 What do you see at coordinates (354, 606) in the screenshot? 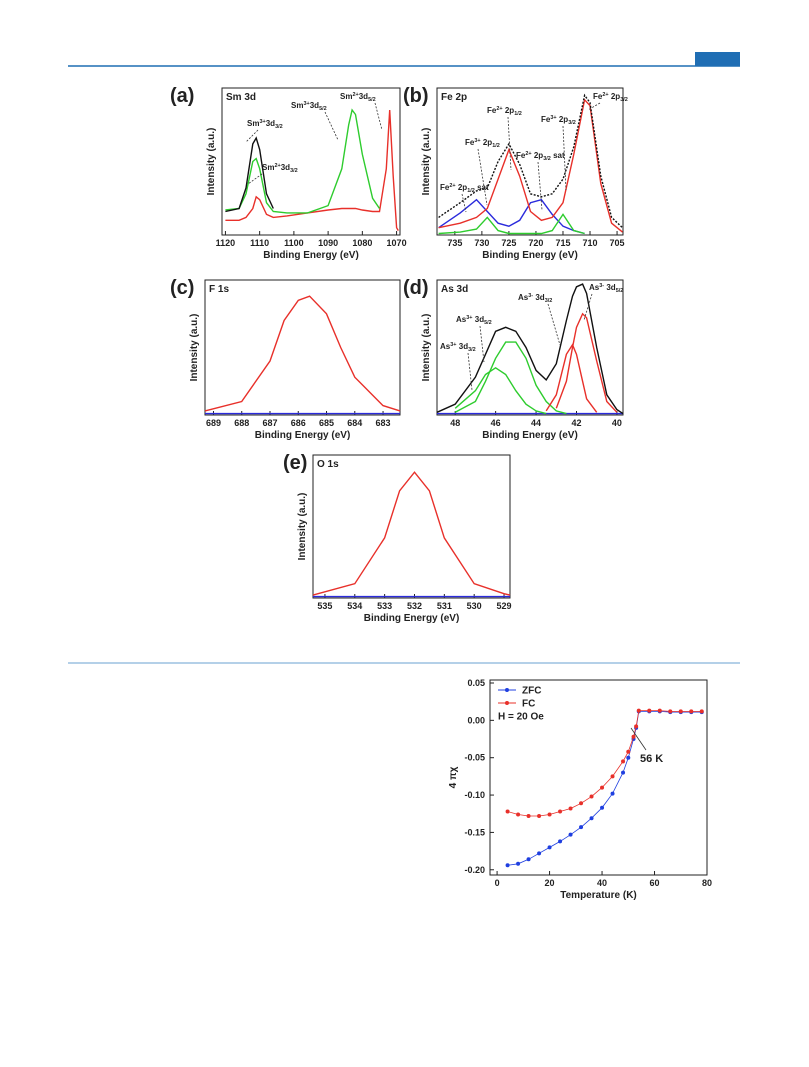
I see `x-tick-label: 534` at bounding box center [354, 606].